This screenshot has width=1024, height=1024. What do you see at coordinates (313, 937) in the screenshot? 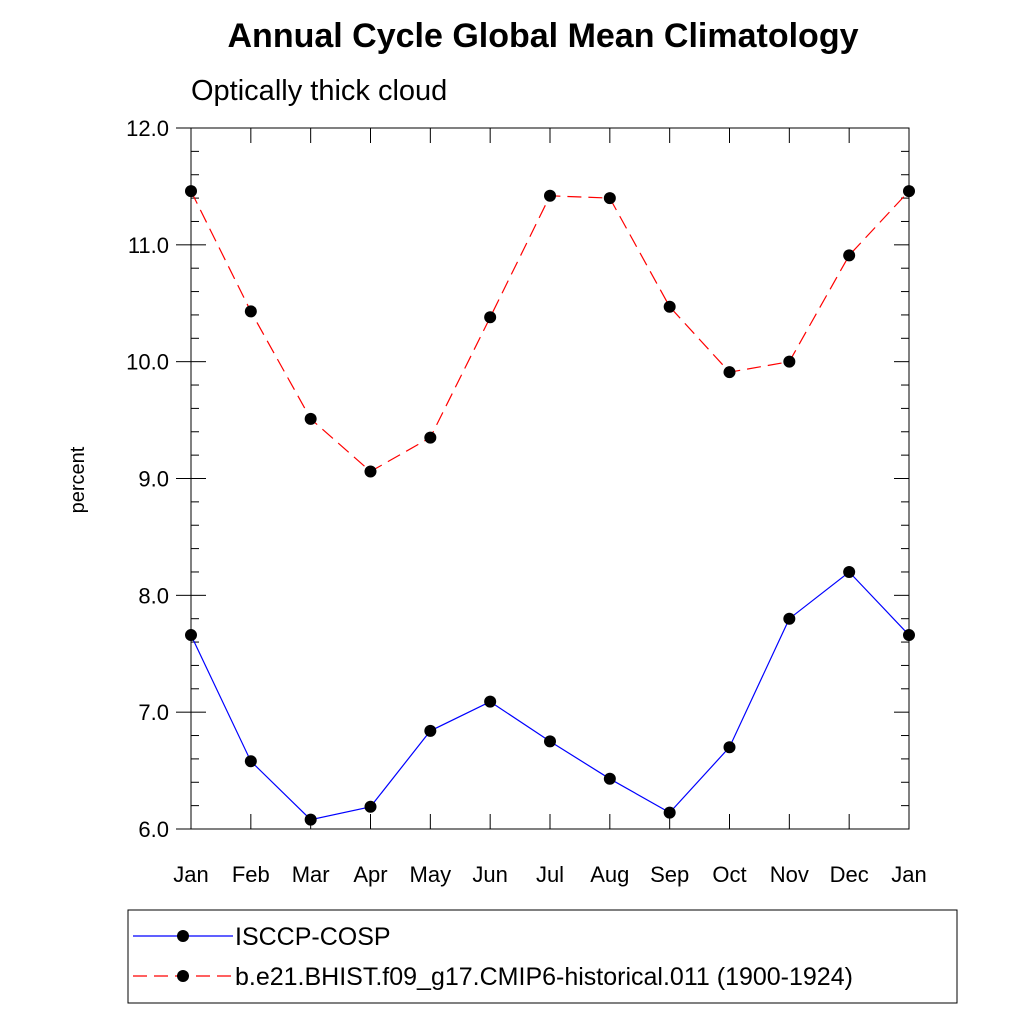
I see `legend-label-isccp: ISCCP-COSP` at bounding box center [313, 937].